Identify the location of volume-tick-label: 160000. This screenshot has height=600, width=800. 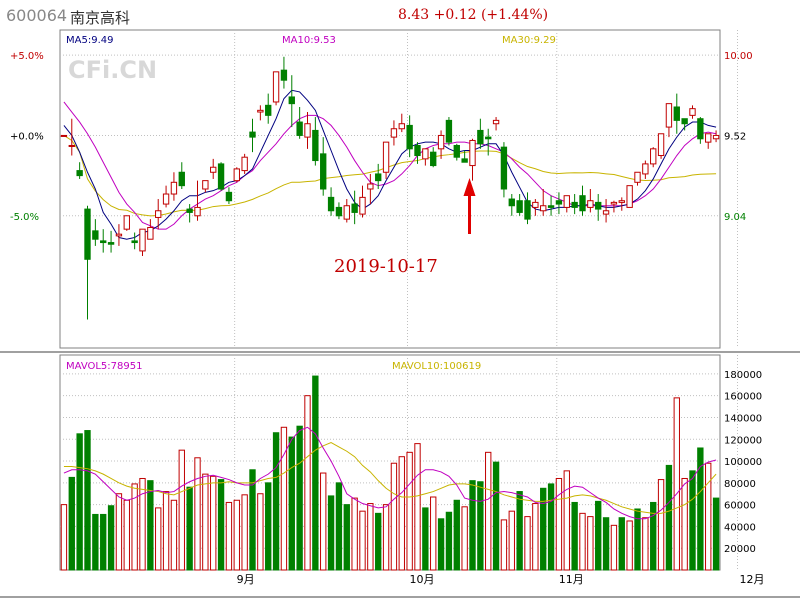
(743, 397).